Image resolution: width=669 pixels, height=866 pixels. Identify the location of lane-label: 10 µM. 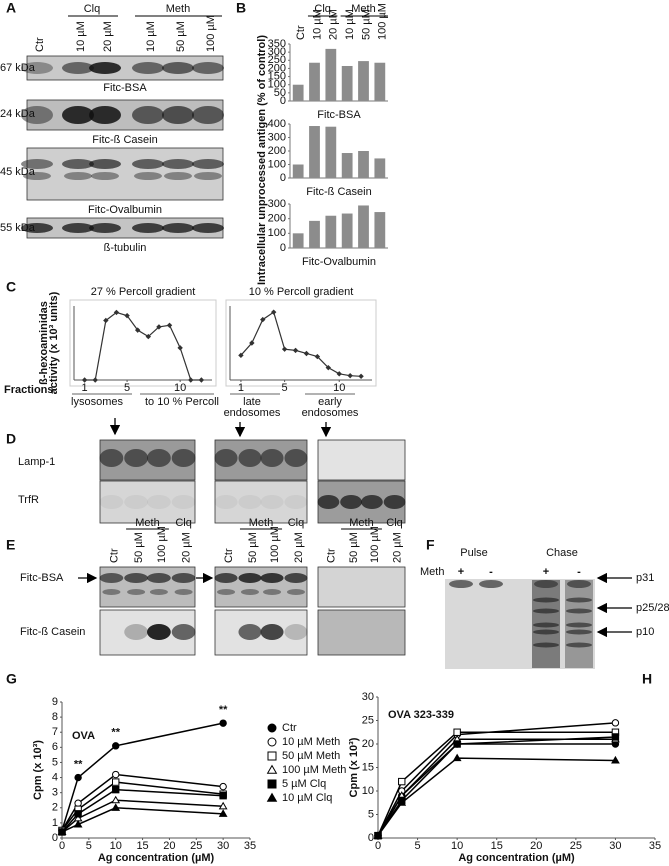
(81, 36).